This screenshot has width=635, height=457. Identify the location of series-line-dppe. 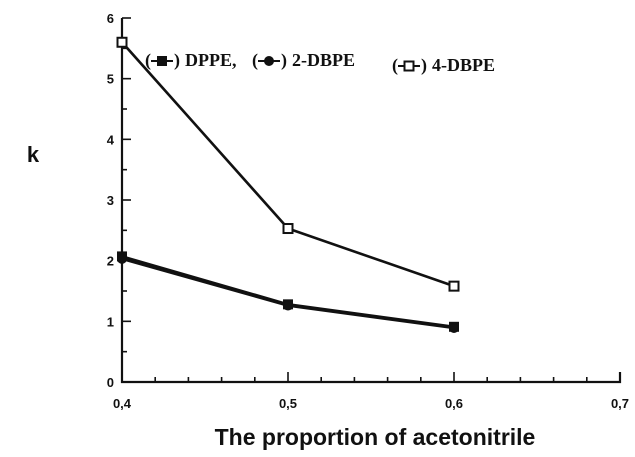
(288, 292).